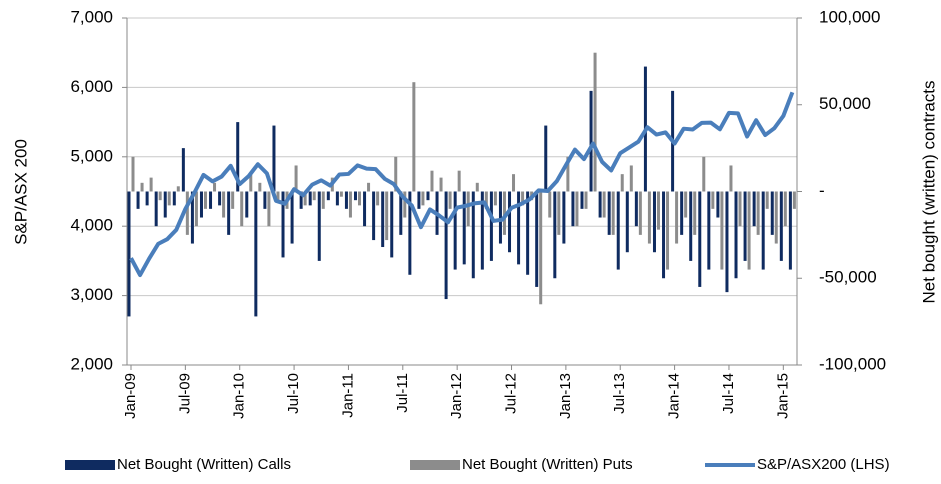 This screenshot has width=941, height=484. What do you see at coordinates (435, 465) in the screenshot?
I see `legend-swatch` at bounding box center [435, 465].